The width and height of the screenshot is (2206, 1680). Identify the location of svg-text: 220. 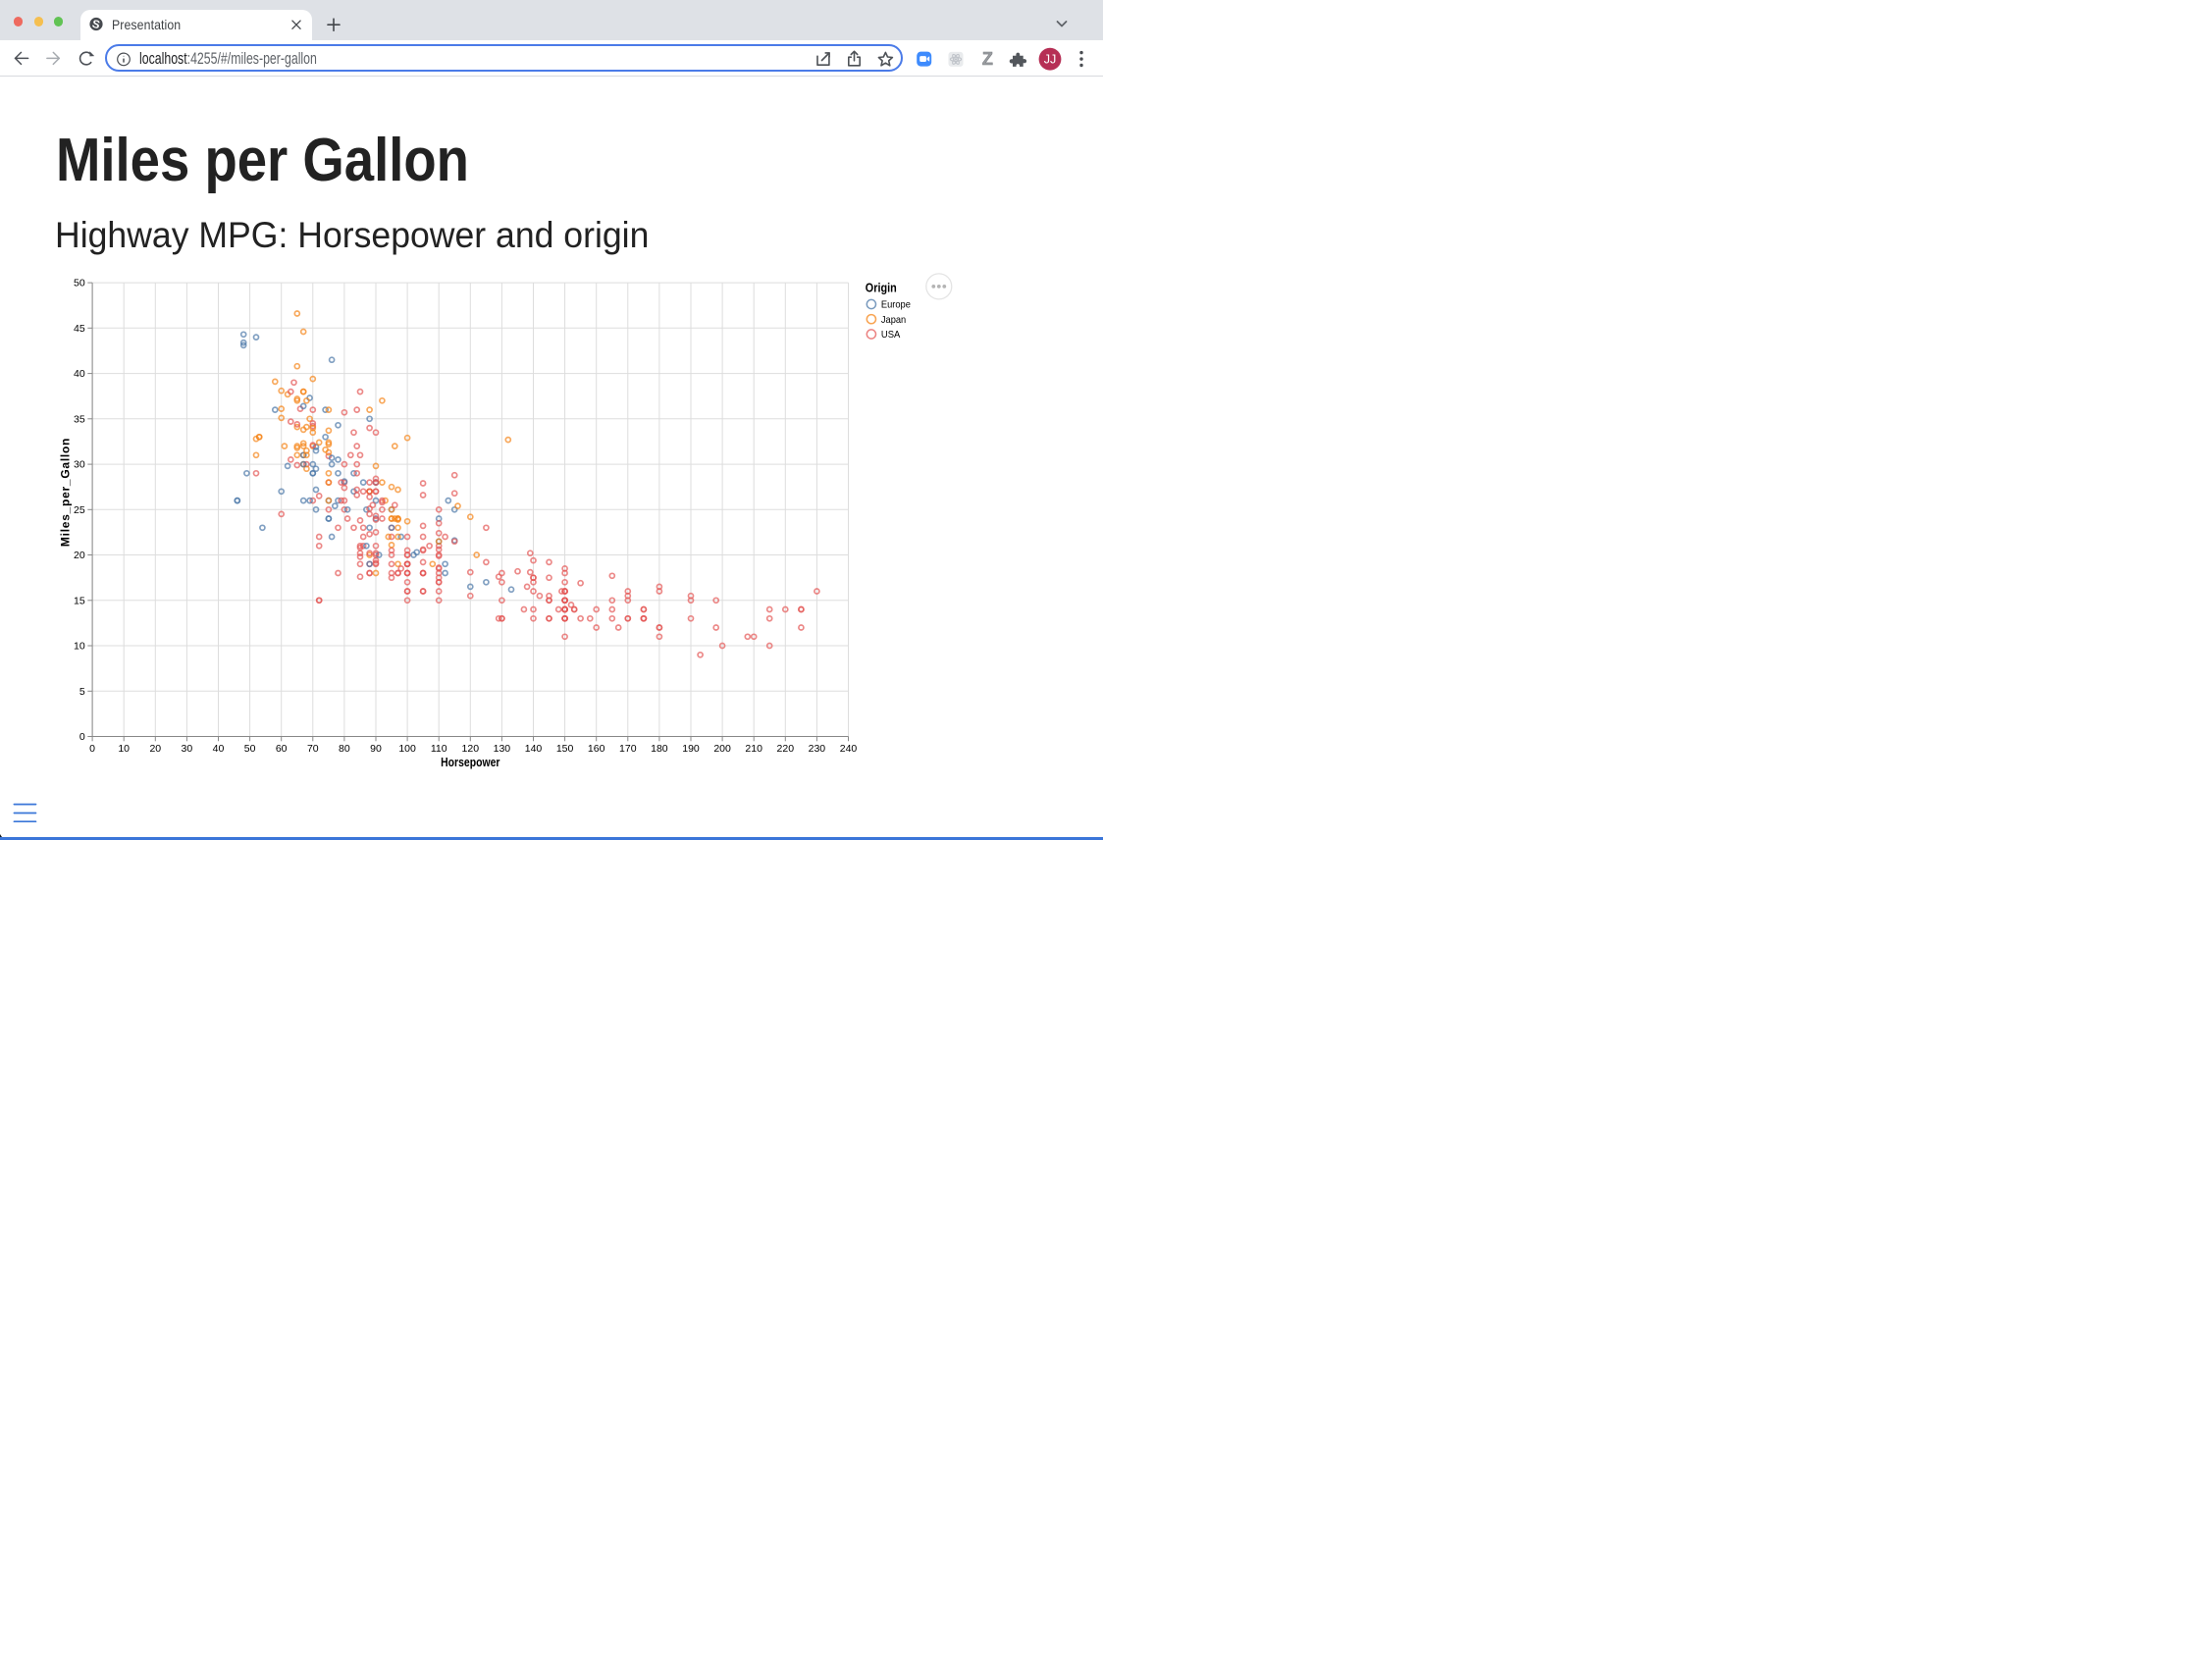
(786, 749).